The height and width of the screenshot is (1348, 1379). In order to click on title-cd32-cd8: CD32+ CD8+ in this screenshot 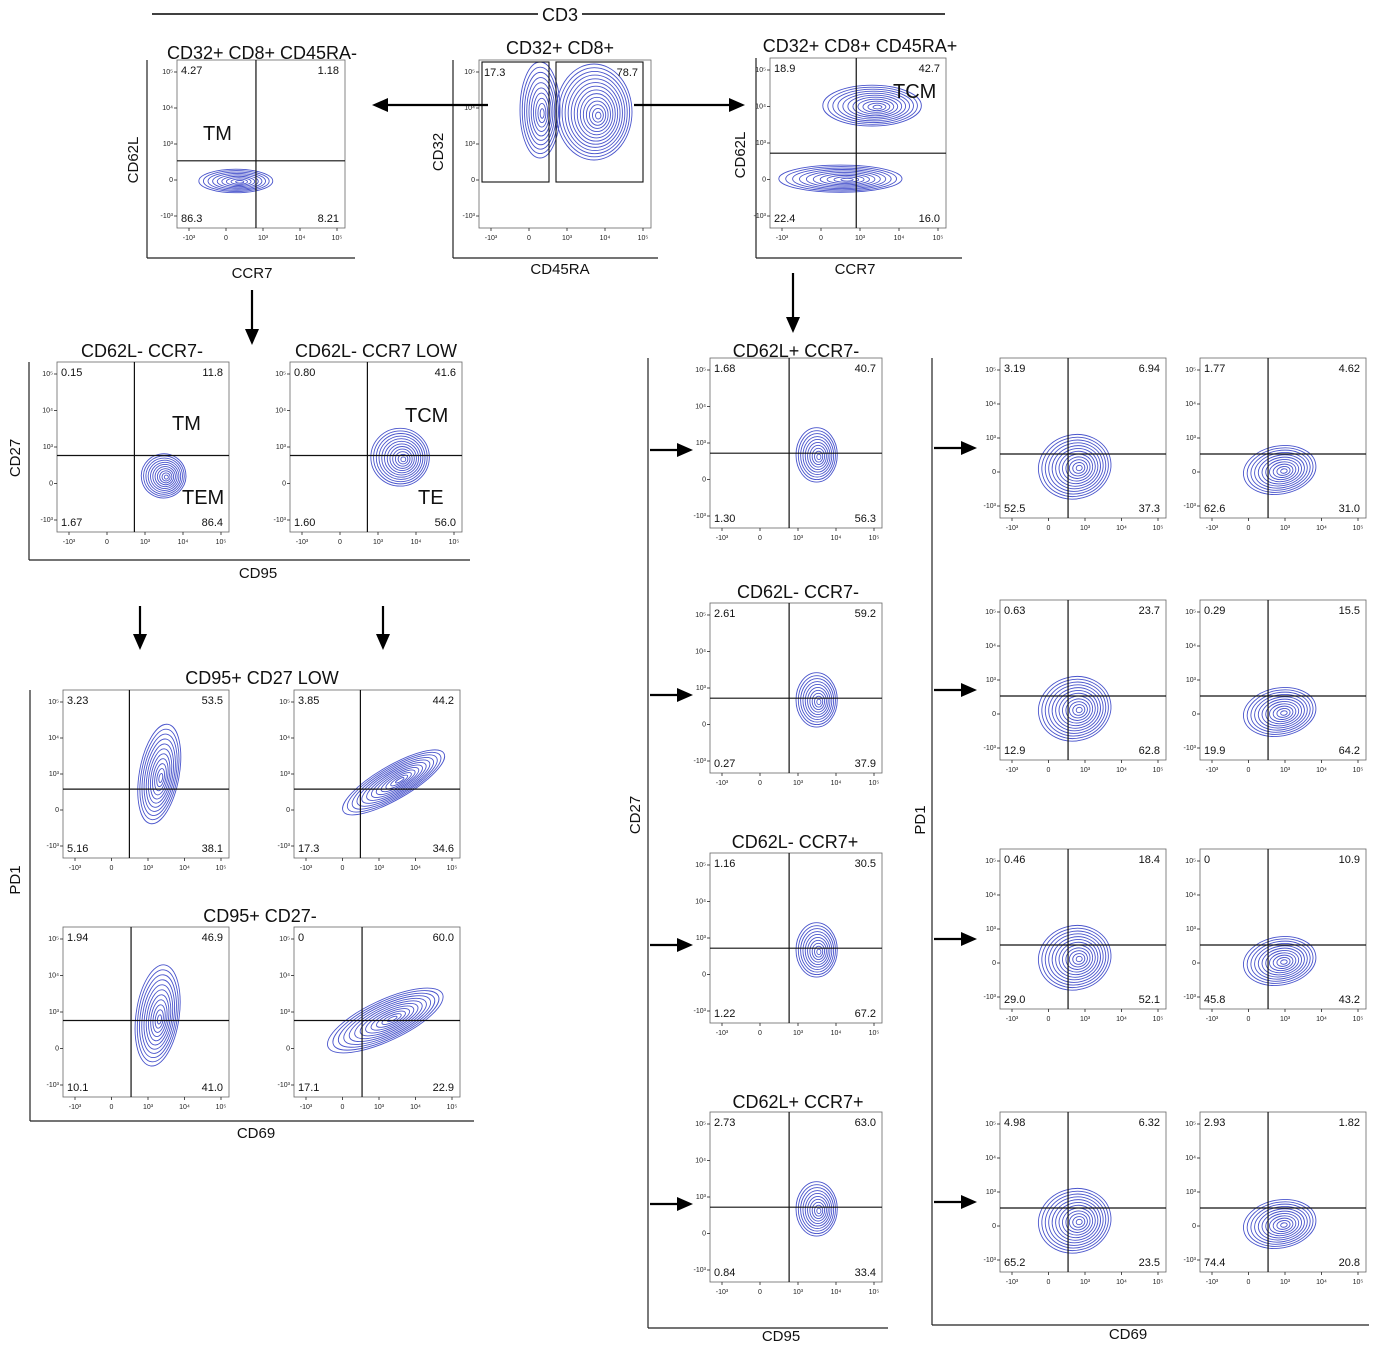, I will do `click(560, 48)`.